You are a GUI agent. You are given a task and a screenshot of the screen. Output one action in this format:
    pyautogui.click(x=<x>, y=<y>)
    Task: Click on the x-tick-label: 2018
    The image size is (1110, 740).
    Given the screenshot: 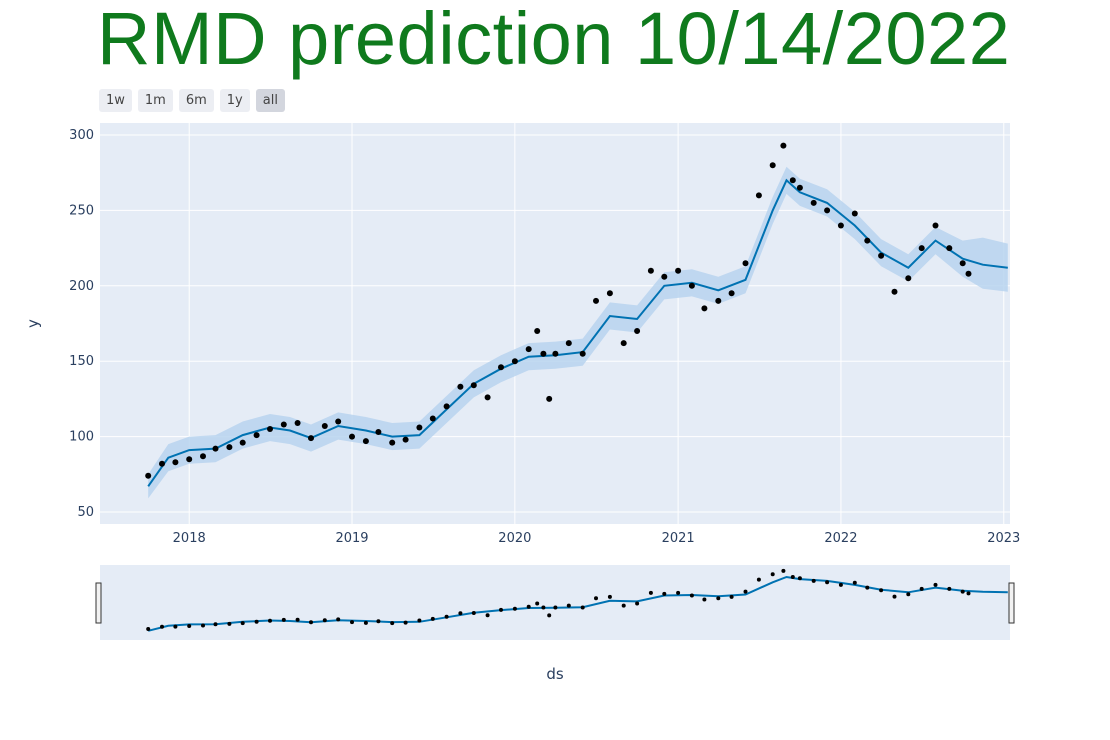 What is the action you would take?
    pyautogui.click(x=189, y=538)
    